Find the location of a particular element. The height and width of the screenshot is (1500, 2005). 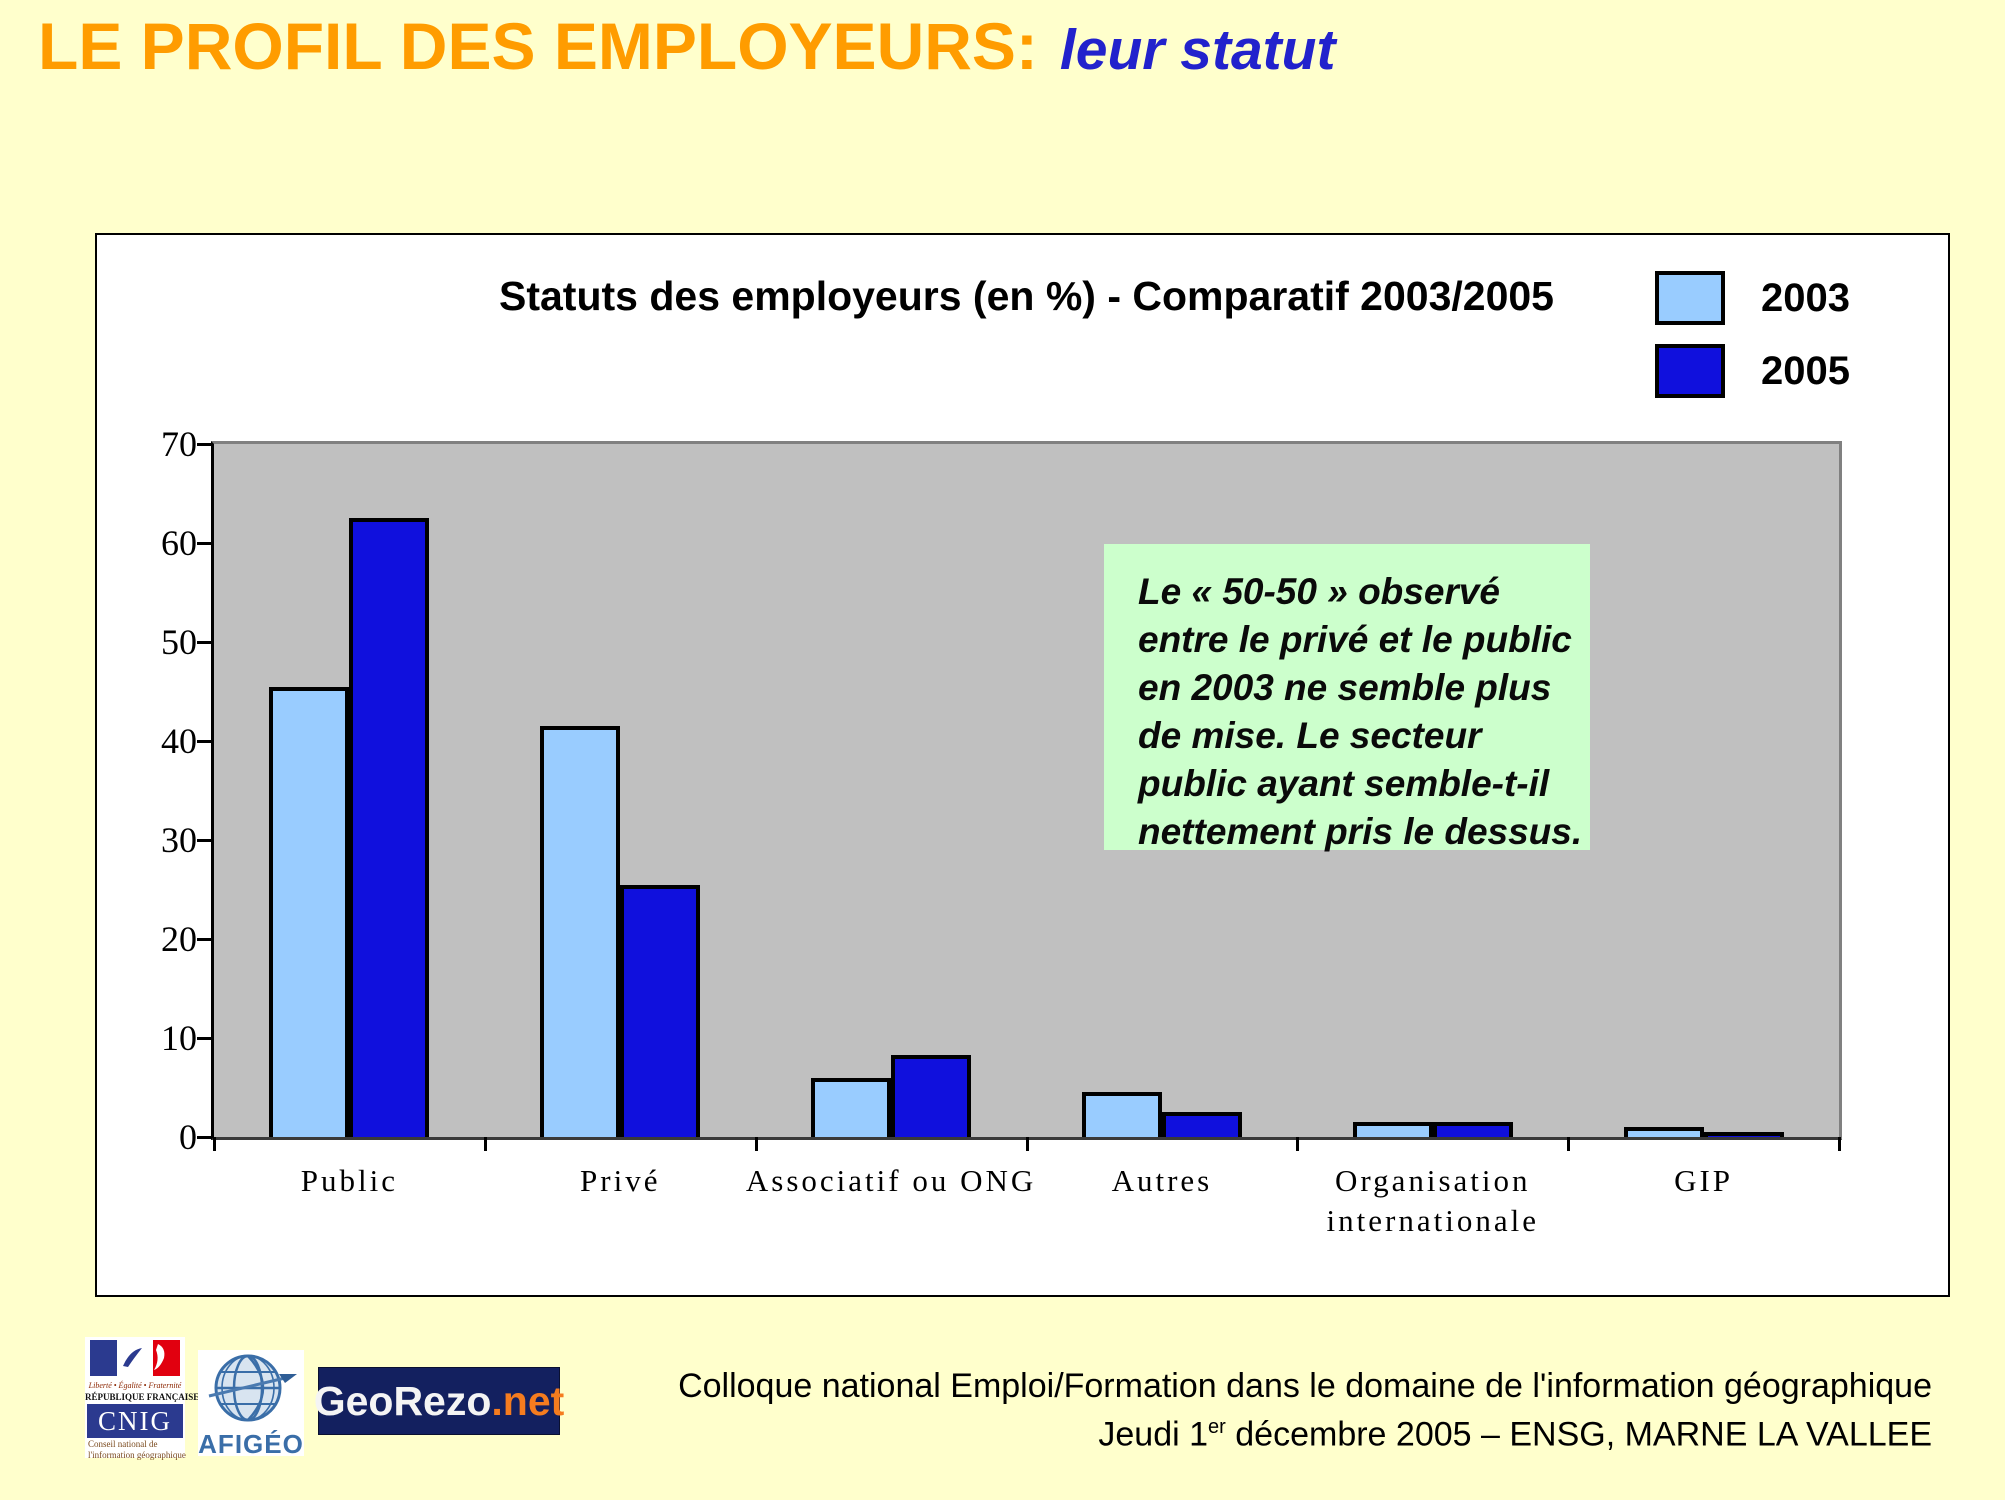

georezo-name: GeoRezo is located at coordinates (402, 1400).